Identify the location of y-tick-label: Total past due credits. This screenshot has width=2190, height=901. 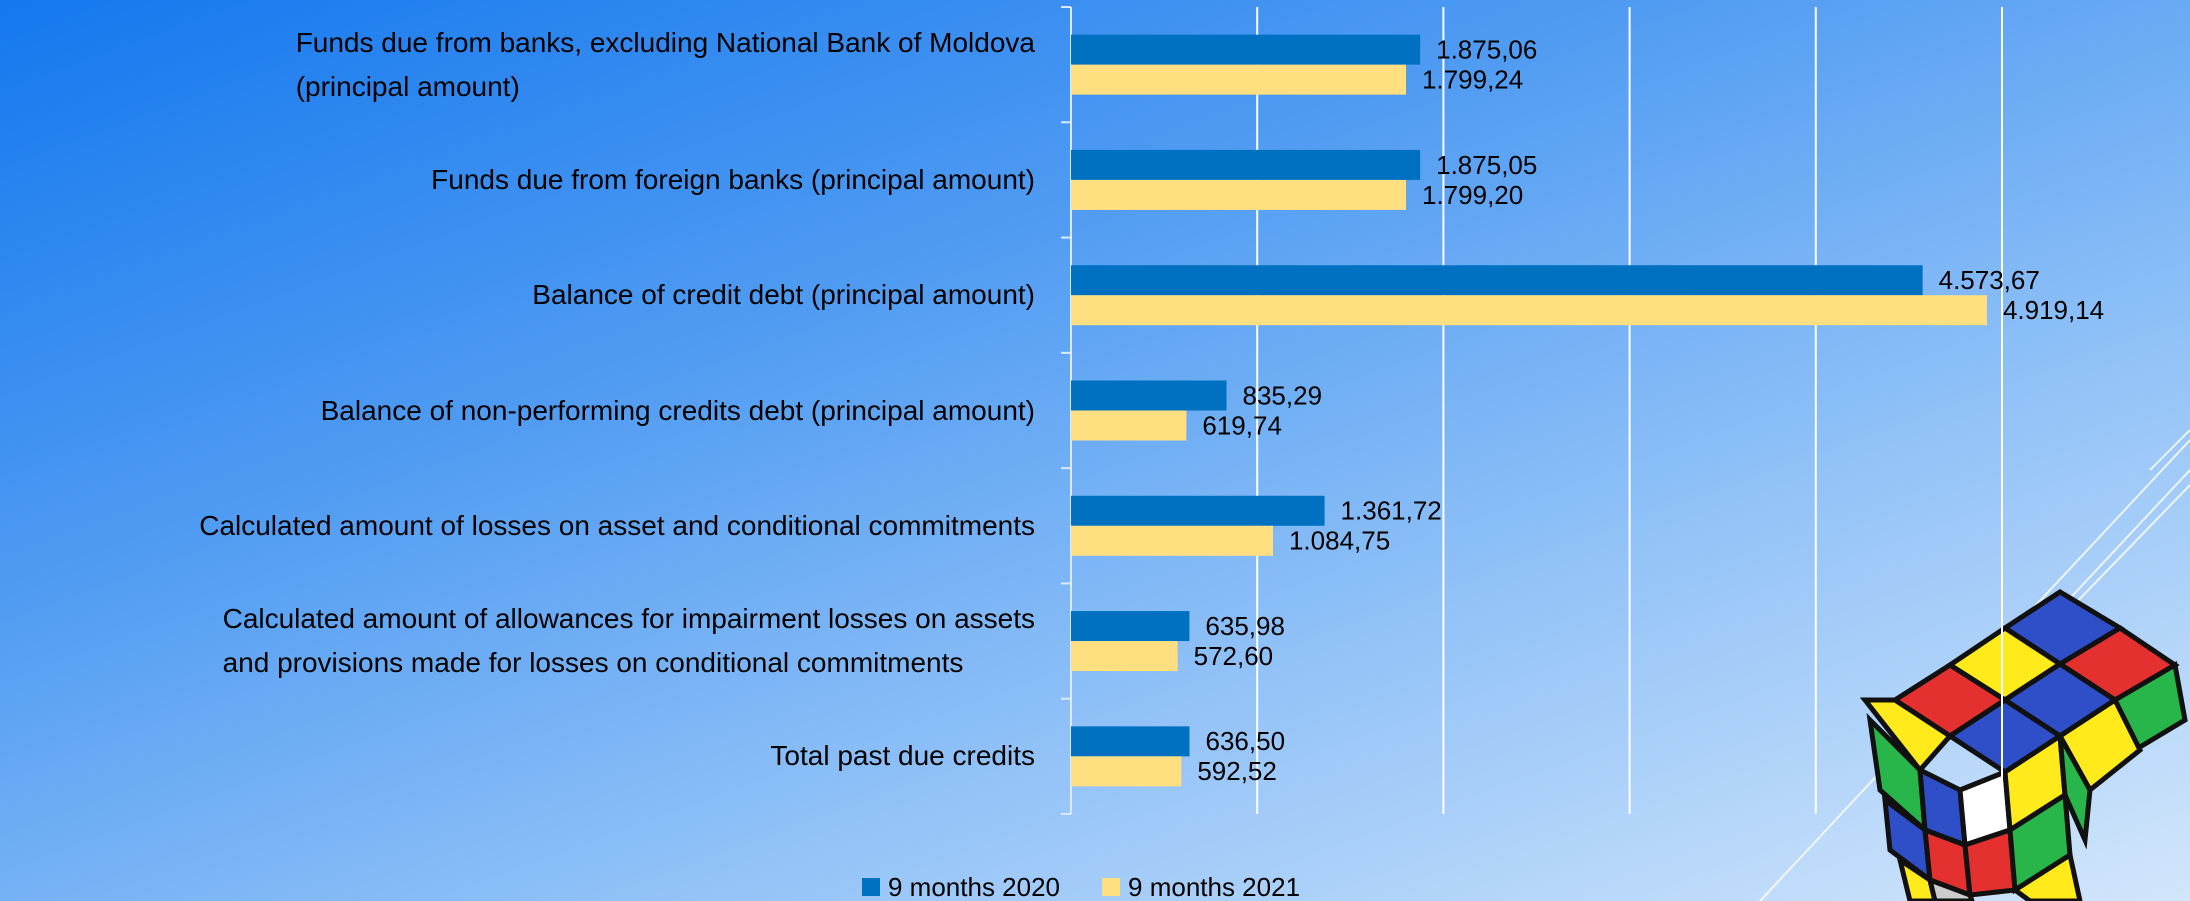
(902, 756).